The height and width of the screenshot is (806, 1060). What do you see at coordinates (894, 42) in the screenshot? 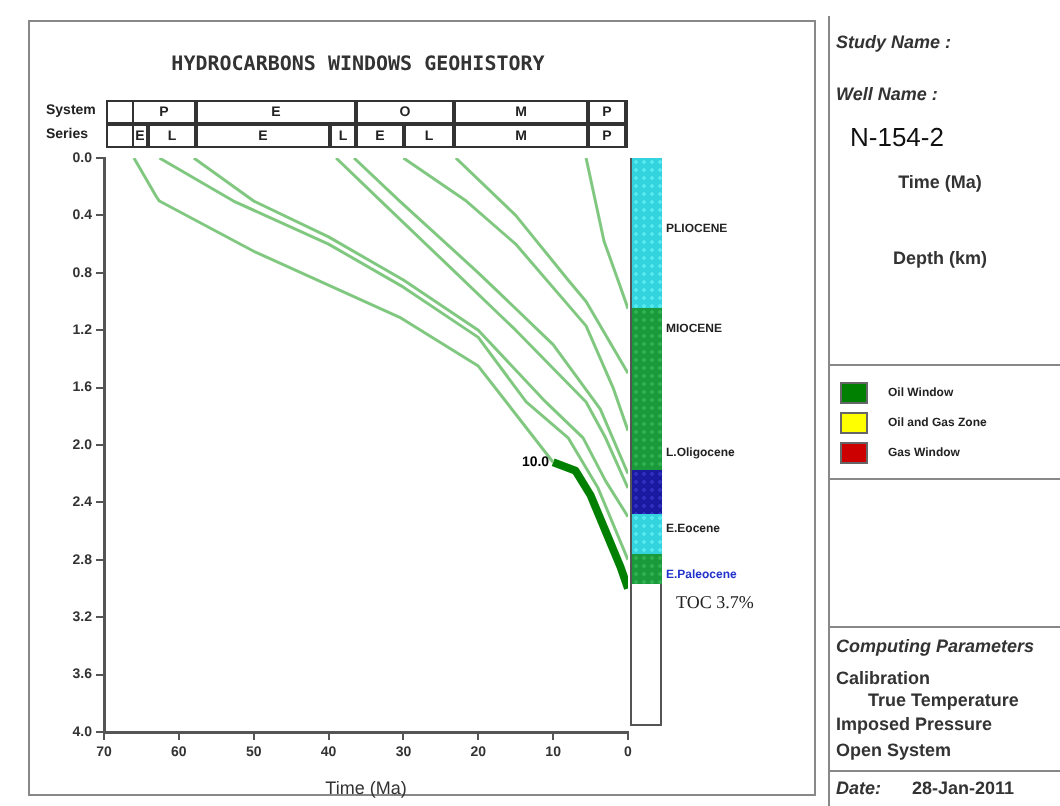
I see `text: Study Name :` at bounding box center [894, 42].